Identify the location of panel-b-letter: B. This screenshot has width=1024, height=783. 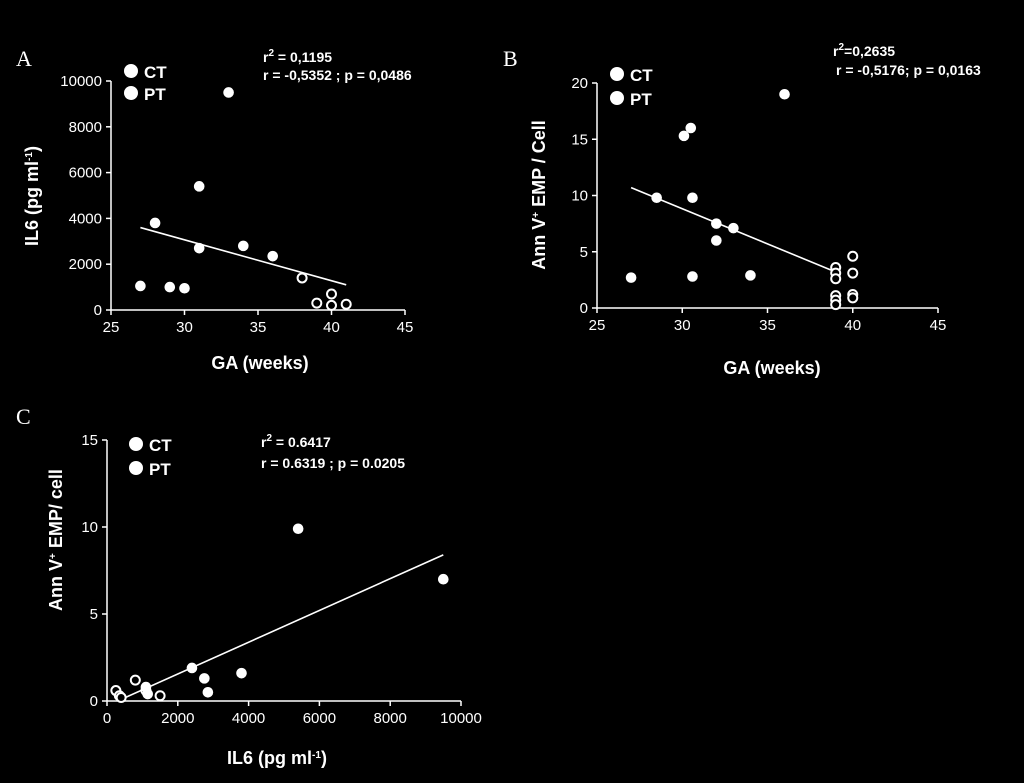
(510, 58).